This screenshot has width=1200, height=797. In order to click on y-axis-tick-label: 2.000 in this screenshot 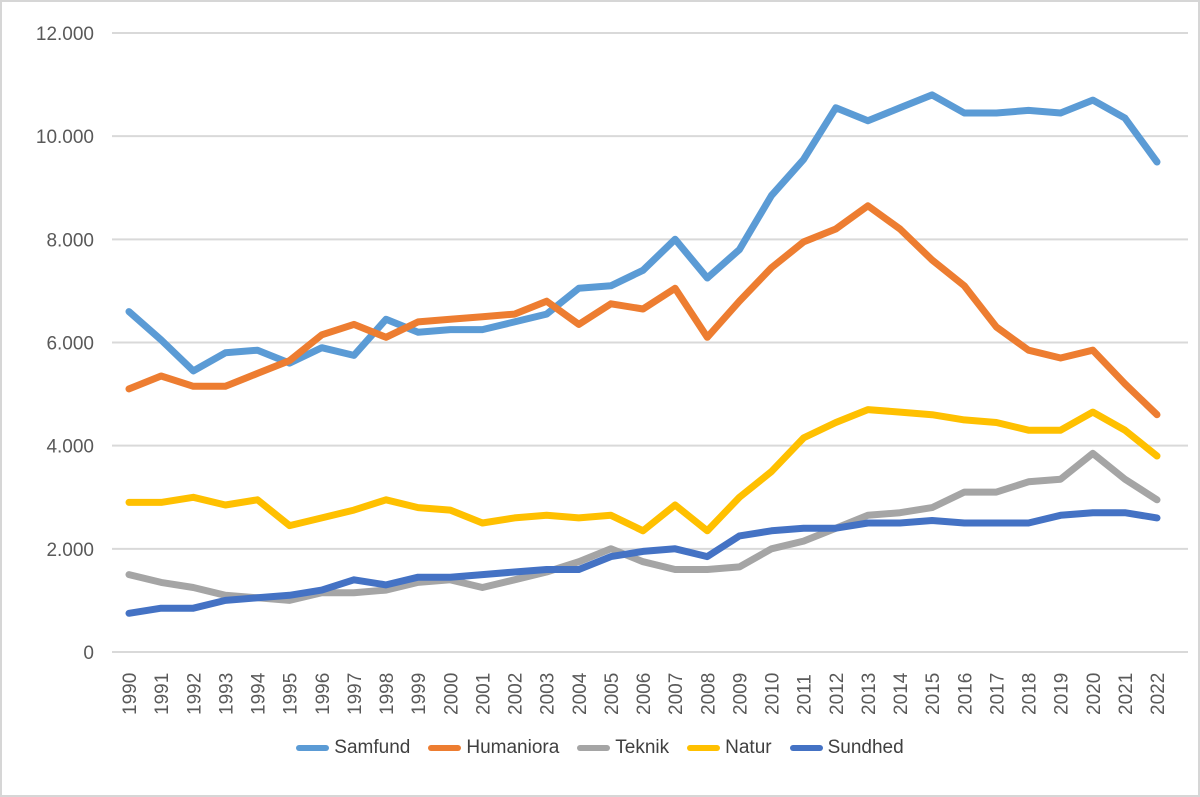, I will do `click(70, 550)`.